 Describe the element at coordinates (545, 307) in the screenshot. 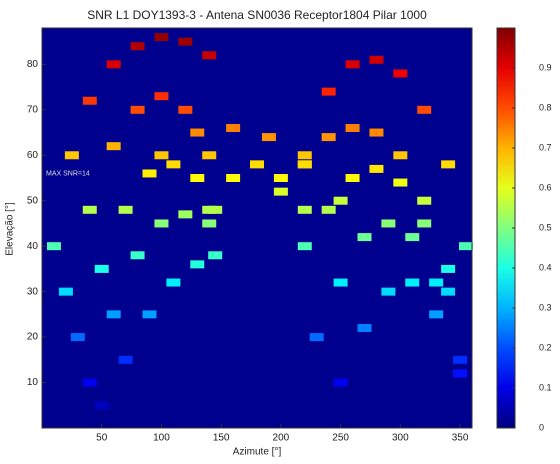

I see `colorbar-tick-label: 0.3` at that location.